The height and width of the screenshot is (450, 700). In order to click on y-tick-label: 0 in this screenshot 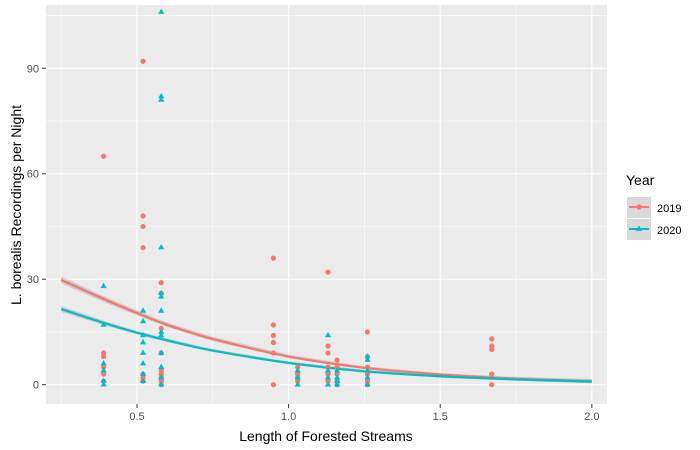, I will do `click(36, 386)`.